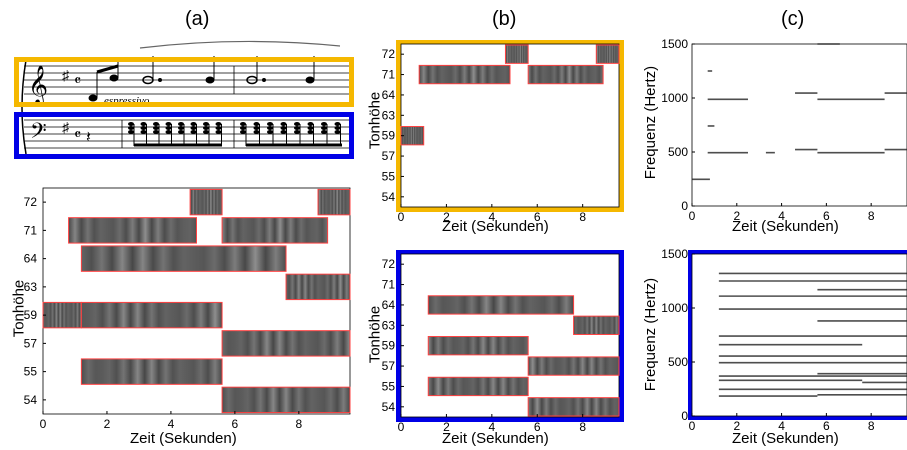  What do you see at coordinates (19, 308) in the screenshot?
I see `ylabel-a: Tonhöhe` at bounding box center [19, 308].